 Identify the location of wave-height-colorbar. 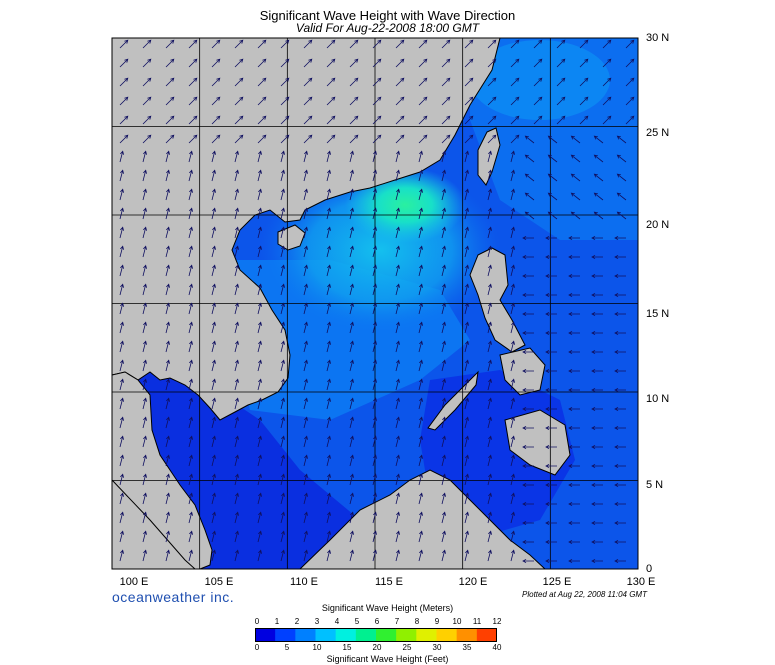
(376, 635).